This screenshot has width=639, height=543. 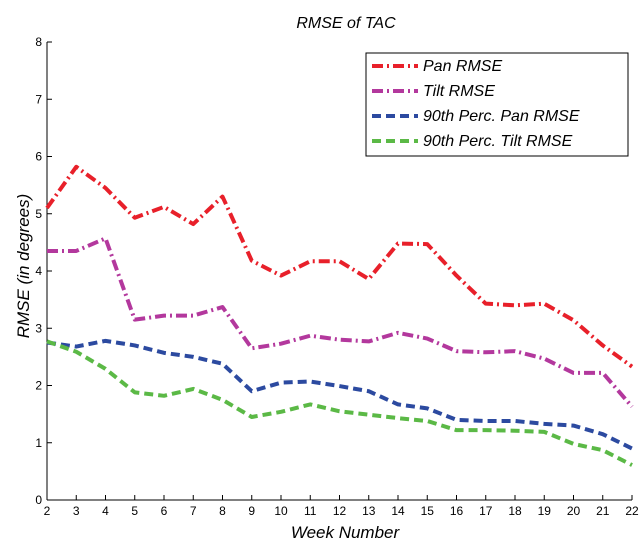 I want to click on x-tick-label: 10, so click(x=281, y=511).